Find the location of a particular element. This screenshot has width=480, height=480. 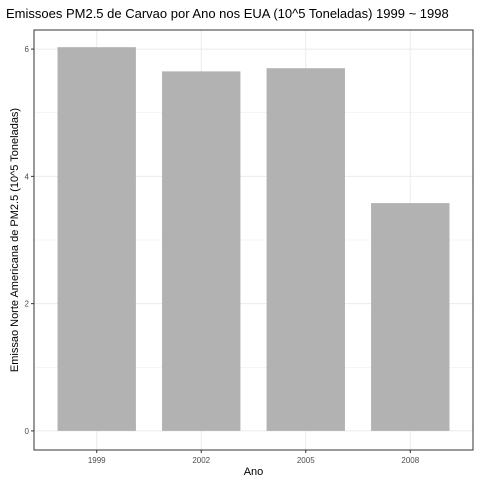

y-tick-label: 0 is located at coordinates (27, 431).